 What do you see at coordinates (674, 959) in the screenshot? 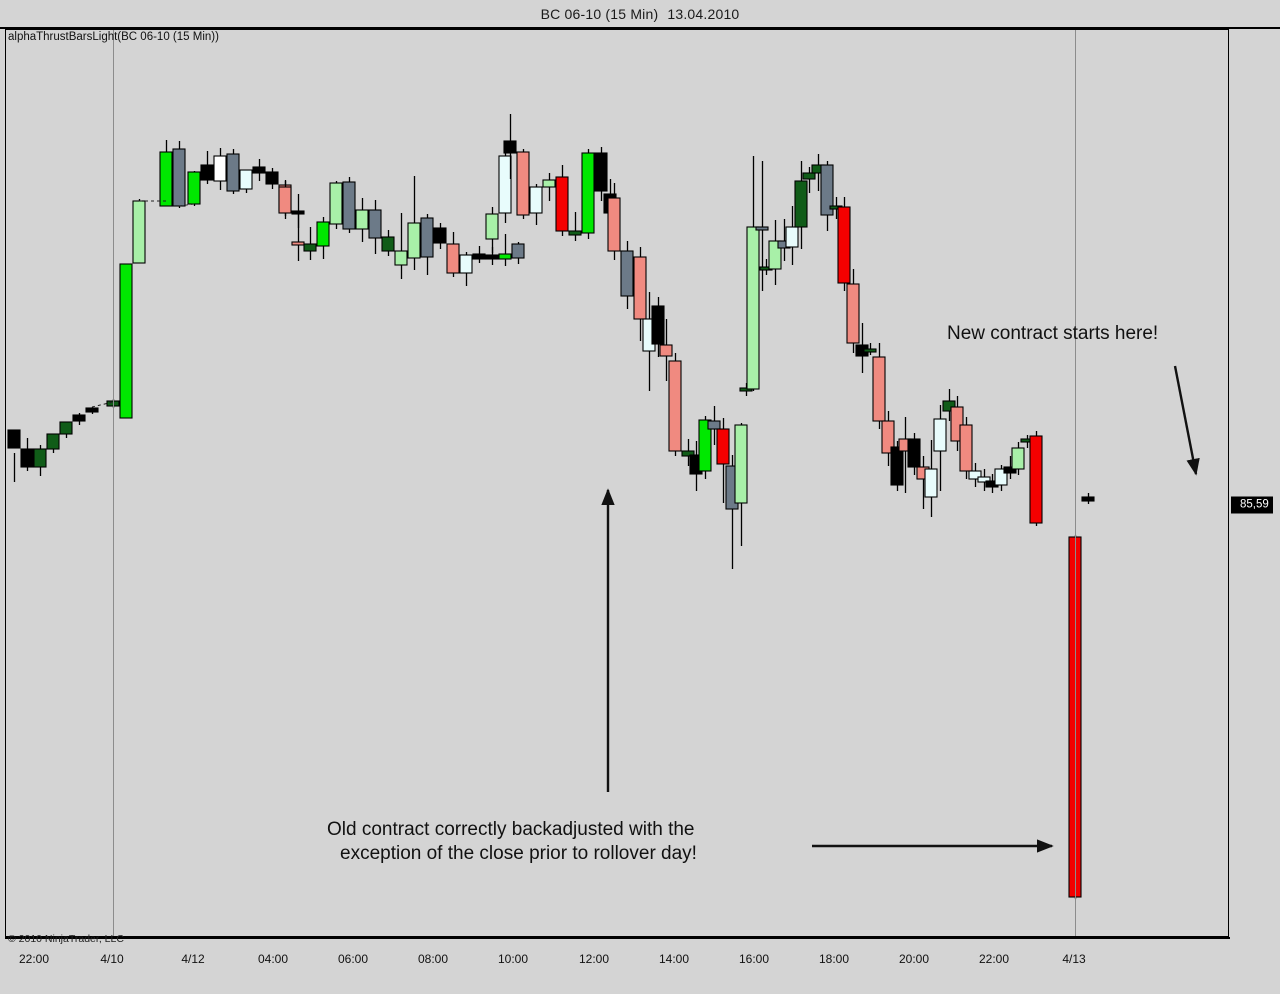
I see `time-tick-label: 14:00` at bounding box center [674, 959].